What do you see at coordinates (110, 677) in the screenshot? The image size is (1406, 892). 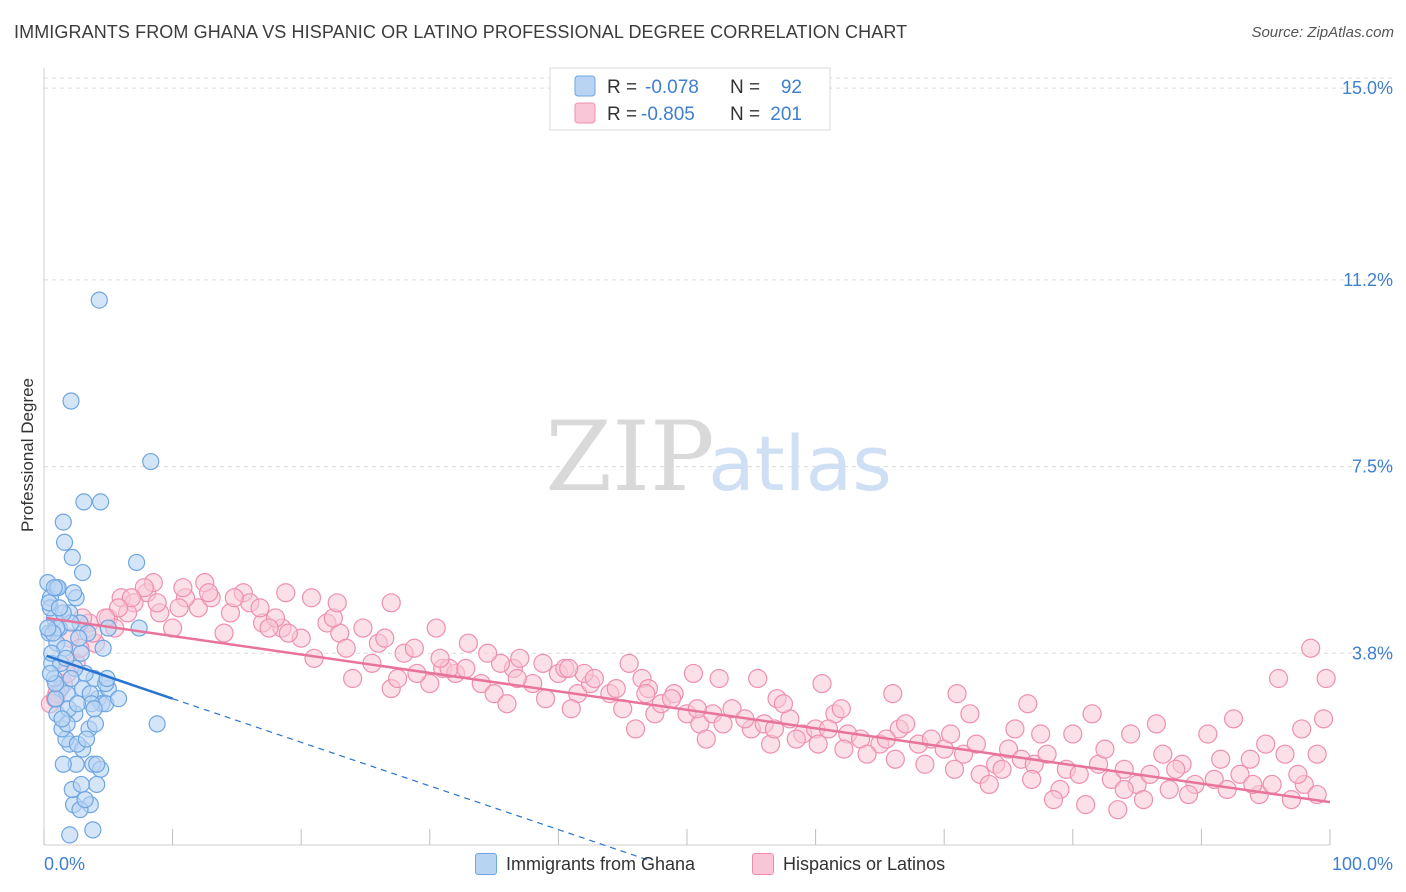 I see `ghana-trend-line` at bounding box center [110, 677].